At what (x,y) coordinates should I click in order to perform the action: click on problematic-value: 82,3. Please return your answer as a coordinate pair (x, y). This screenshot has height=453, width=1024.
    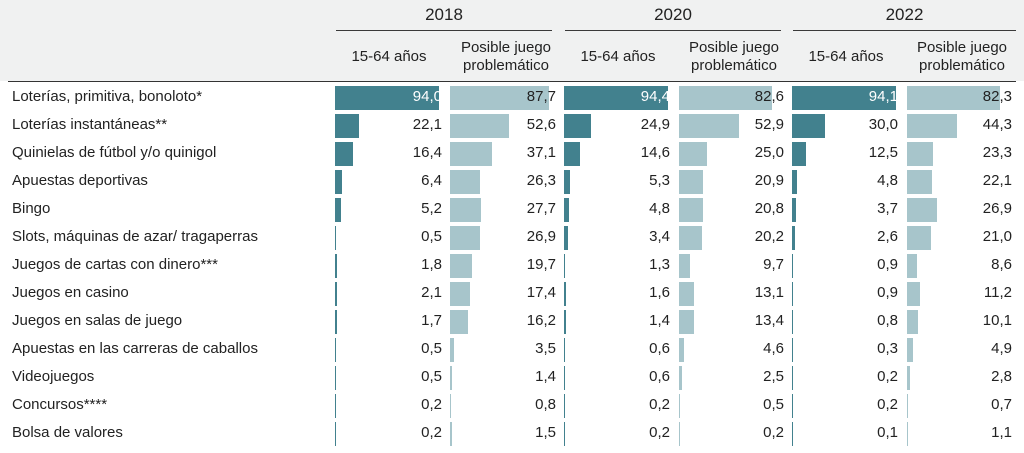
    Looking at the image, I should click on (997, 96).